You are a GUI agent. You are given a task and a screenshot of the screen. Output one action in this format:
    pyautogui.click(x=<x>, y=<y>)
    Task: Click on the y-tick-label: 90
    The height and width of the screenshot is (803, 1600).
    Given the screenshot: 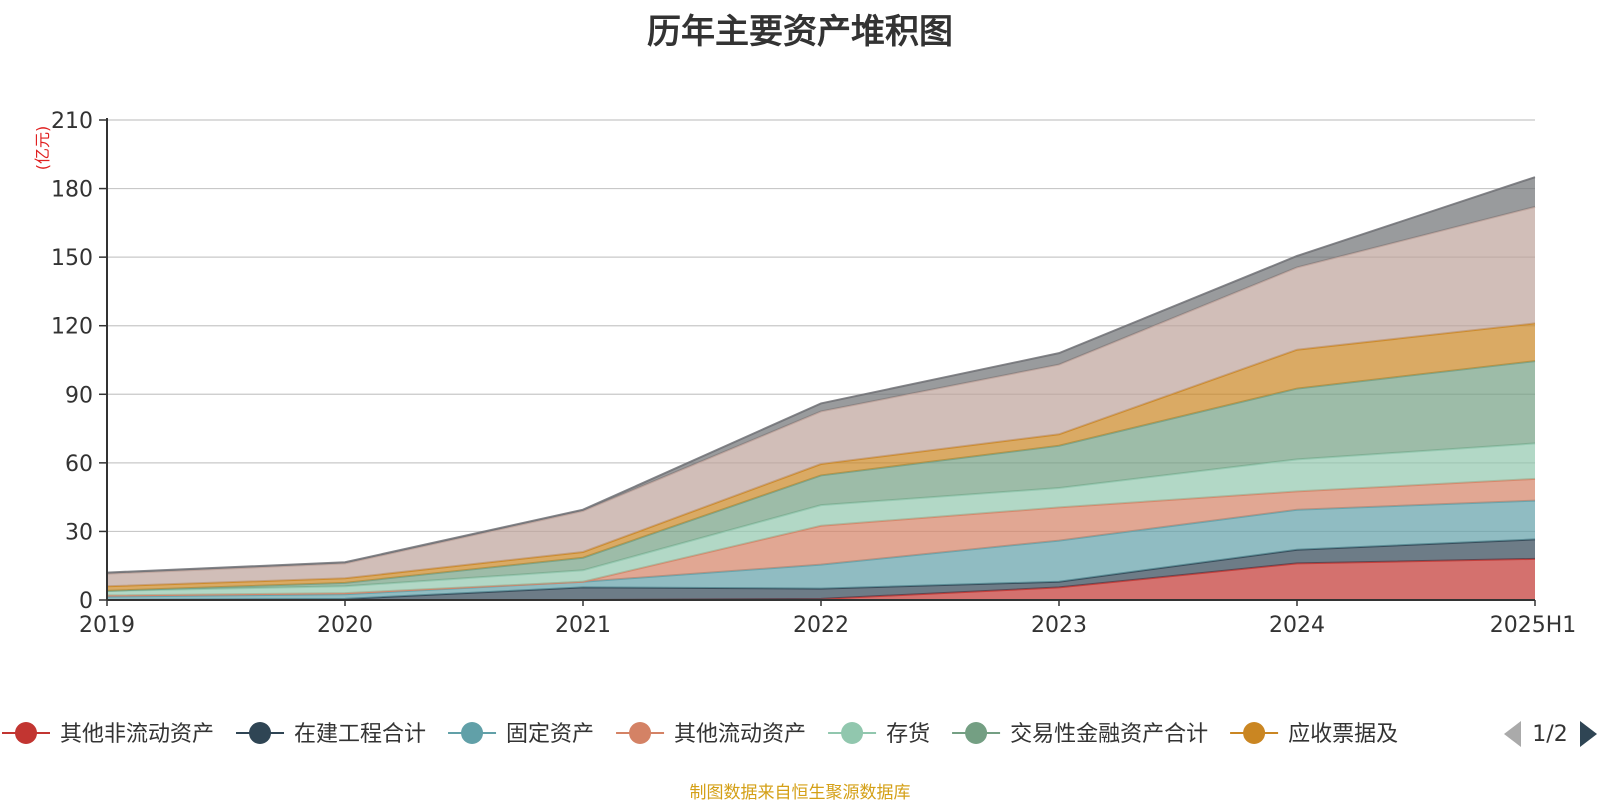 What is the action you would take?
    pyautogui.click(x=79, y=395)
    